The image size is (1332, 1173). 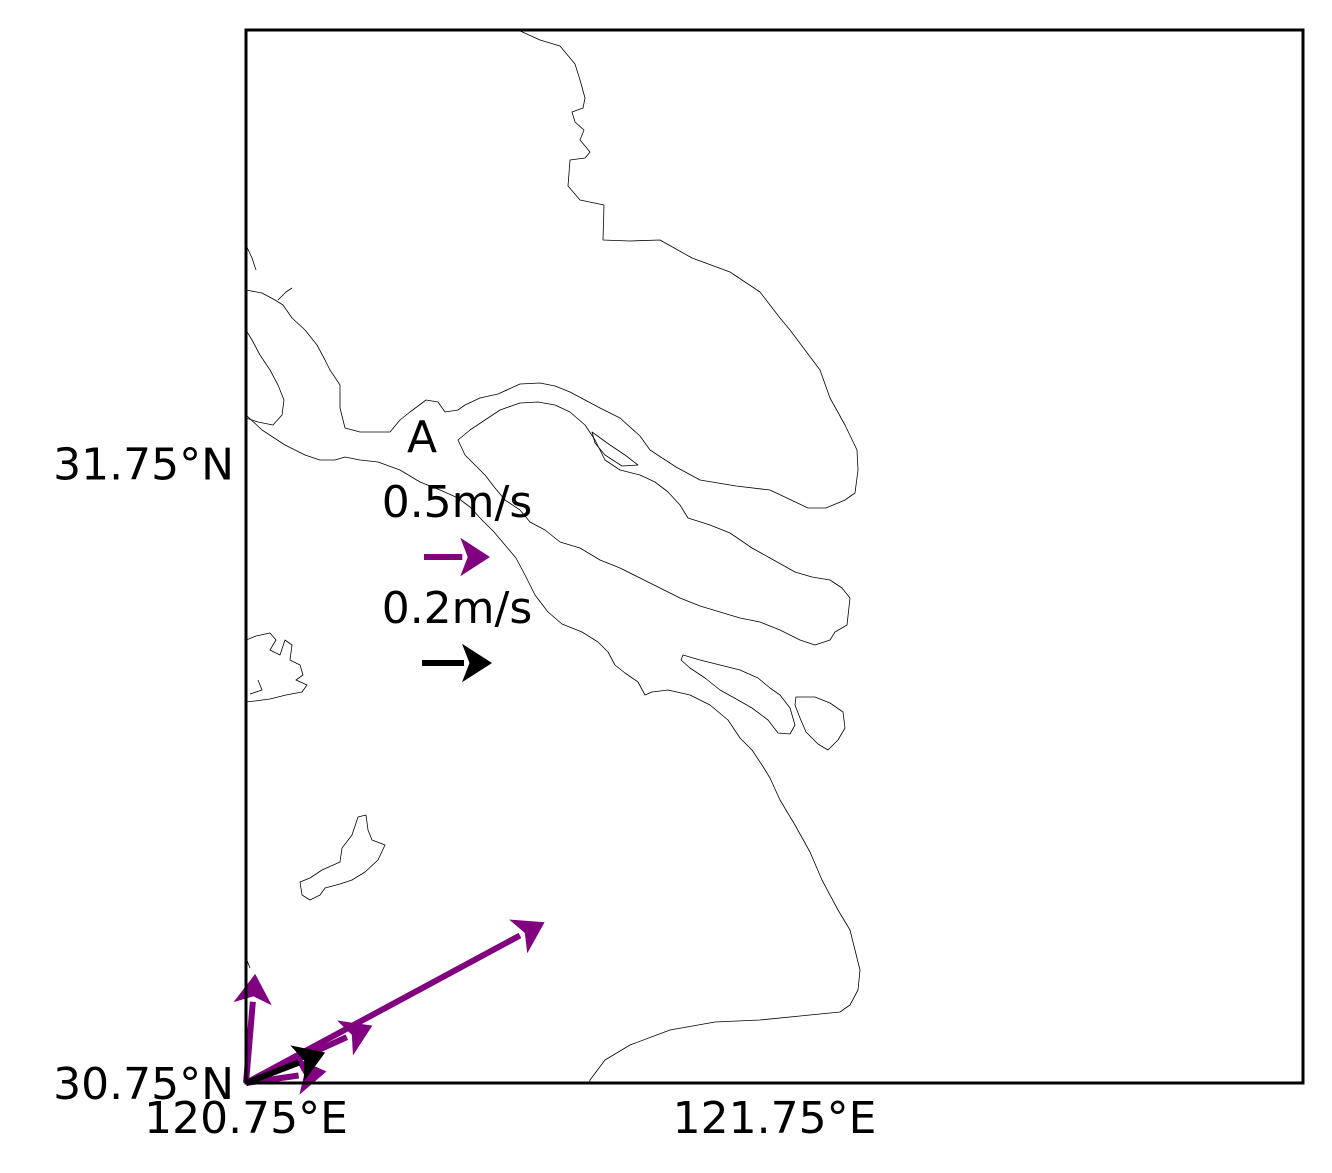 What do you see at coordinates (143, 465) in the screenshot?
I see `lat-tick-label: 31.75°N` at bounding box center [143, 465].